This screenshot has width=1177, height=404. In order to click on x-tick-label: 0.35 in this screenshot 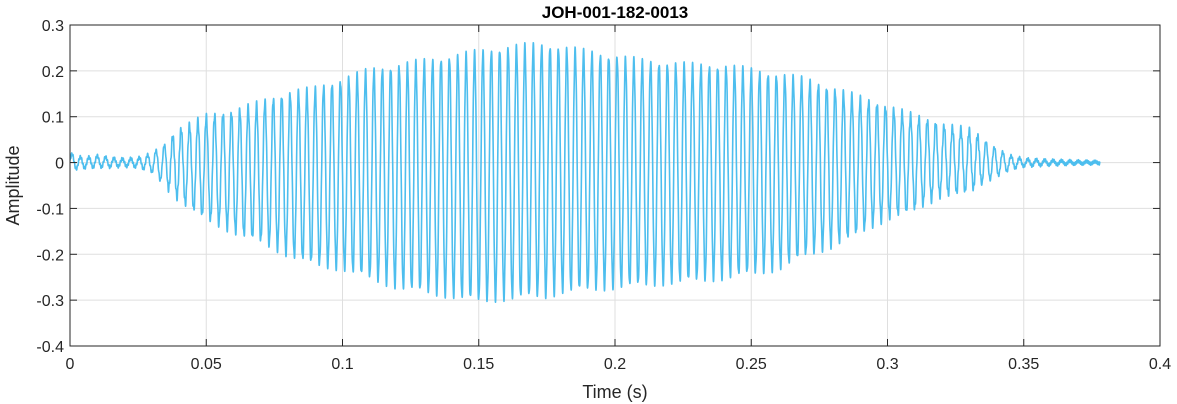, I will do `click(1023, 364)`.